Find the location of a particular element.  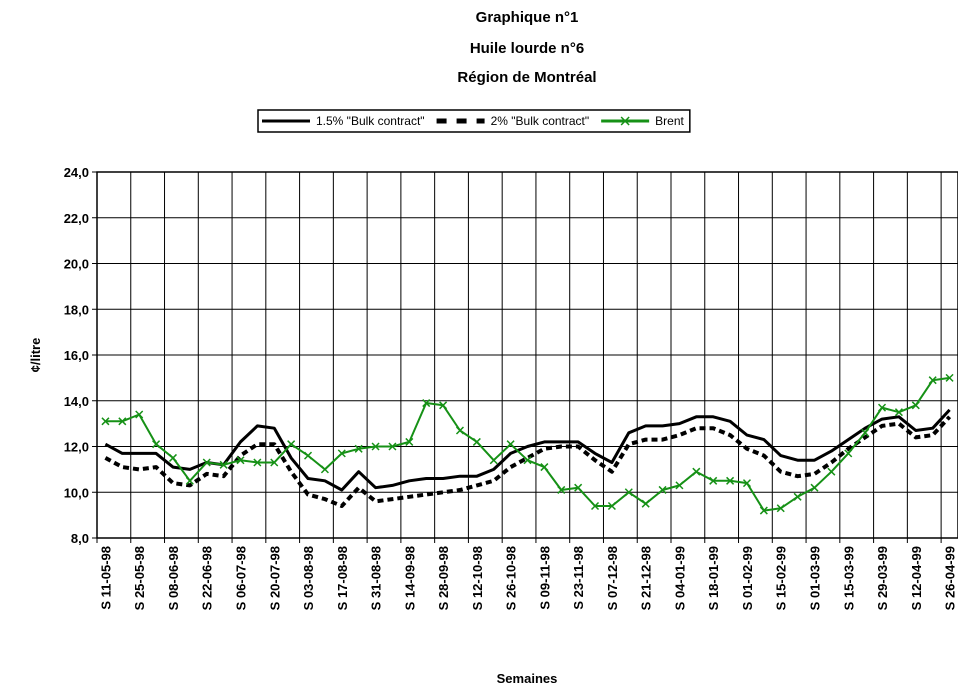

x-tick-label: S 22-06-98 is located at coordinates (207, 578).